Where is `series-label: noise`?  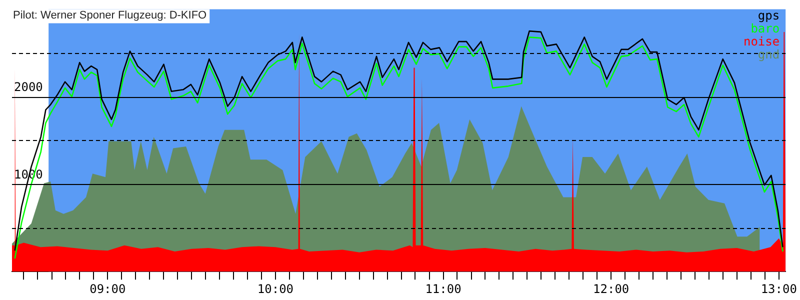 series-label: noise is located at coordinates (761, 41).